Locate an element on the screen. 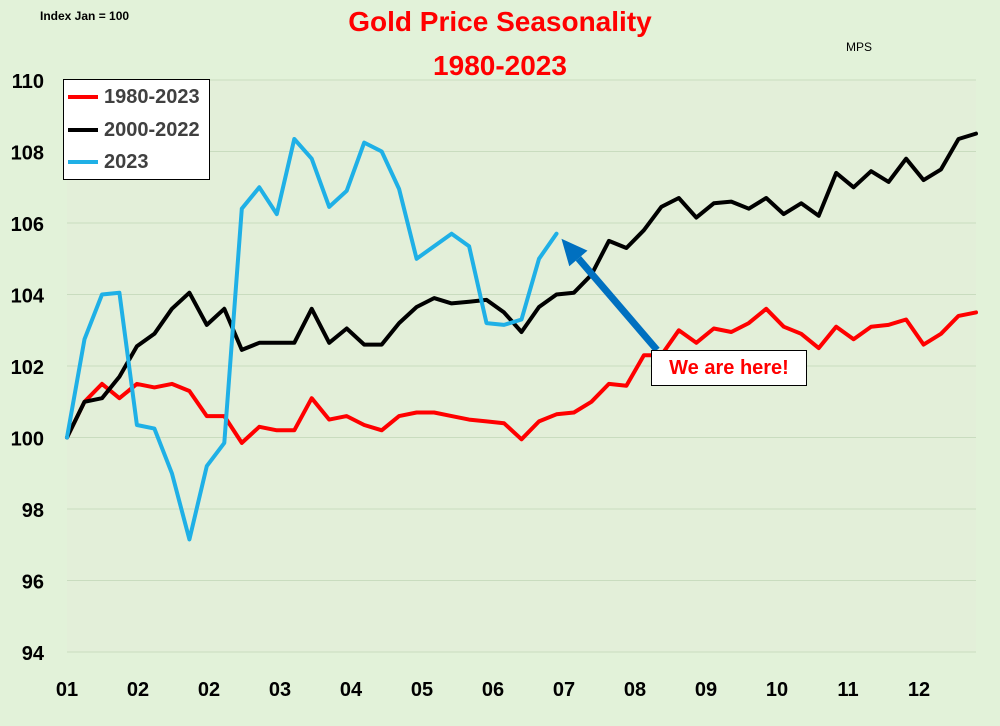 This screenshot has width=1000, height=726. y-tick-label: 108 is located at coordinates (27, 154).